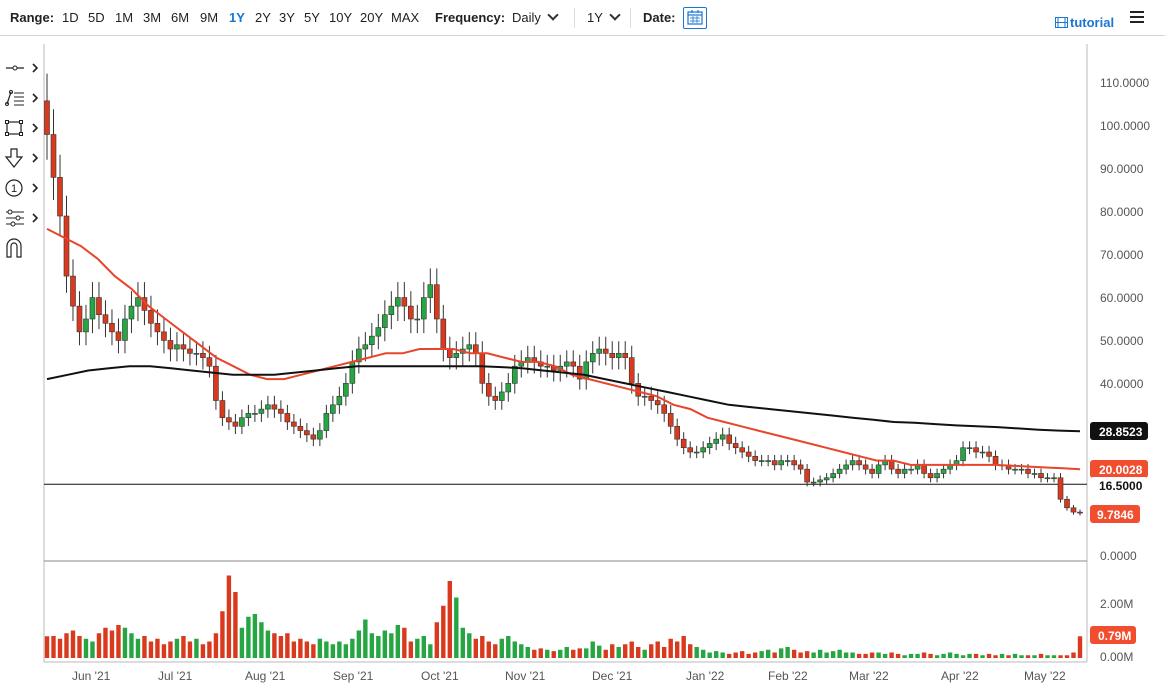 The height and width of the screenshot is (689, 1165). What do you see at coordinates (152, 17) in the screenshot?
I see `range-3m: 3M` at bounding box center [152, 17].